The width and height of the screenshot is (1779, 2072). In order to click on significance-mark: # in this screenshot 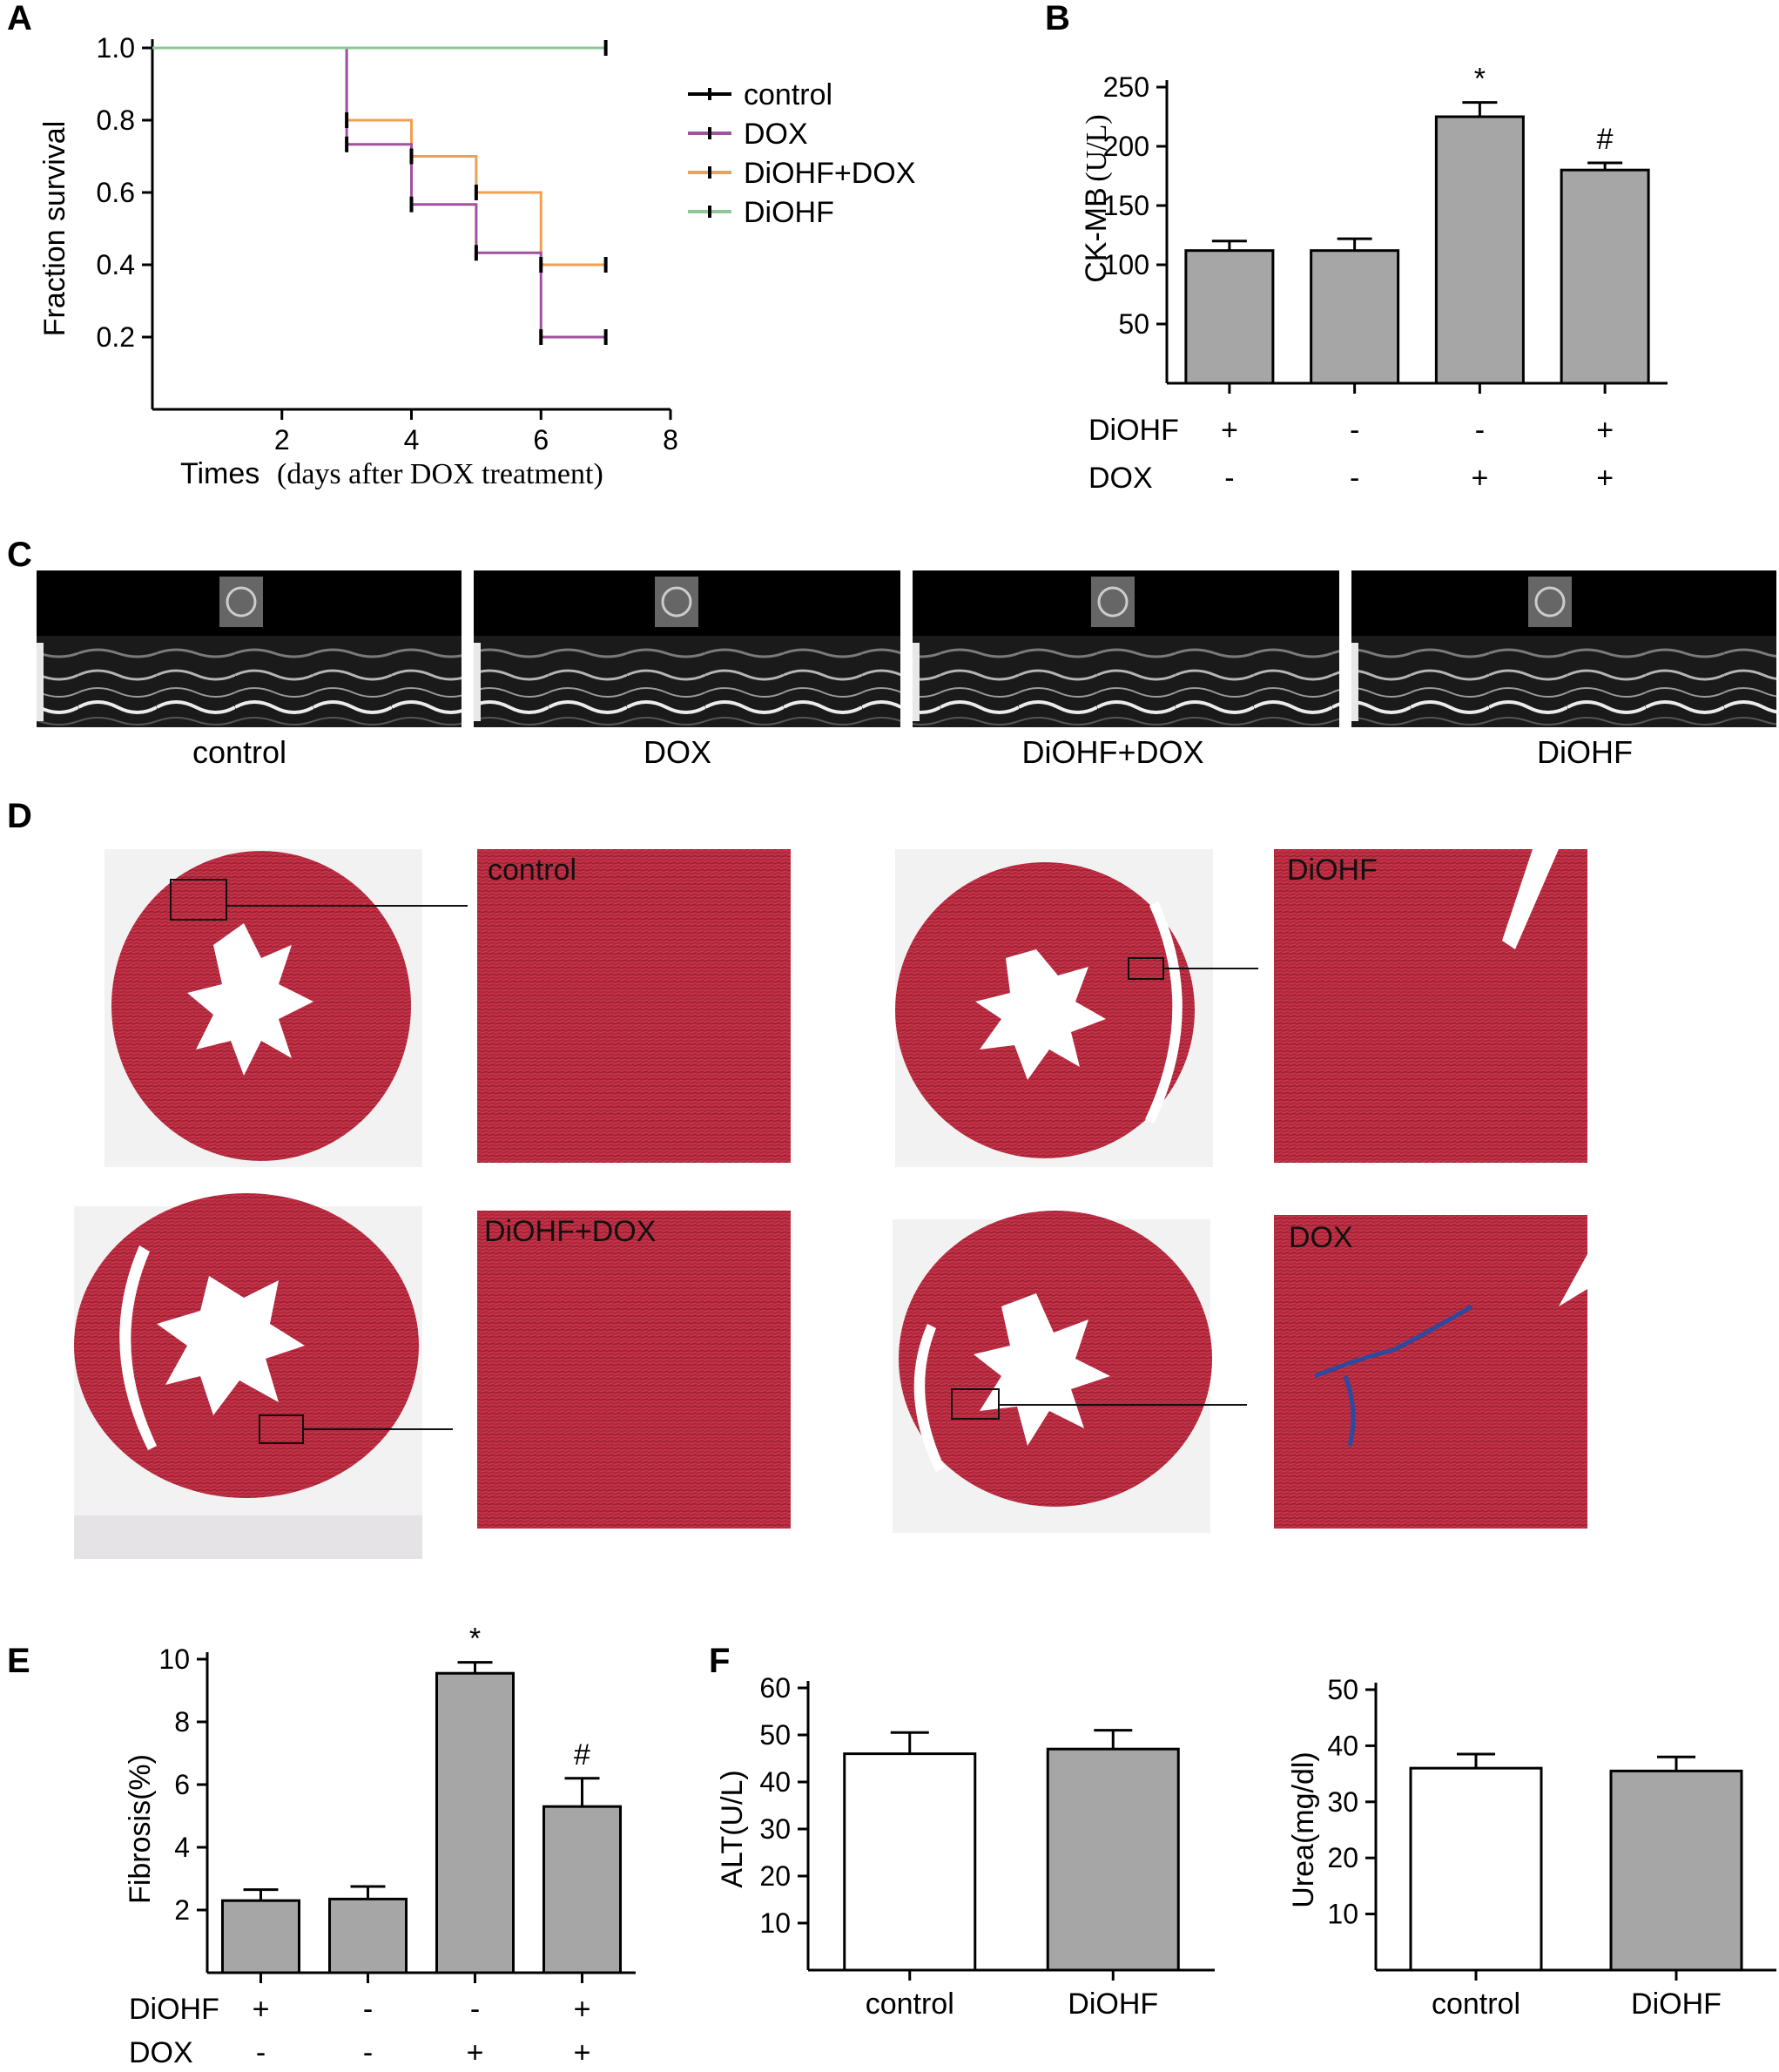, I will do `click(1605, 139)`.